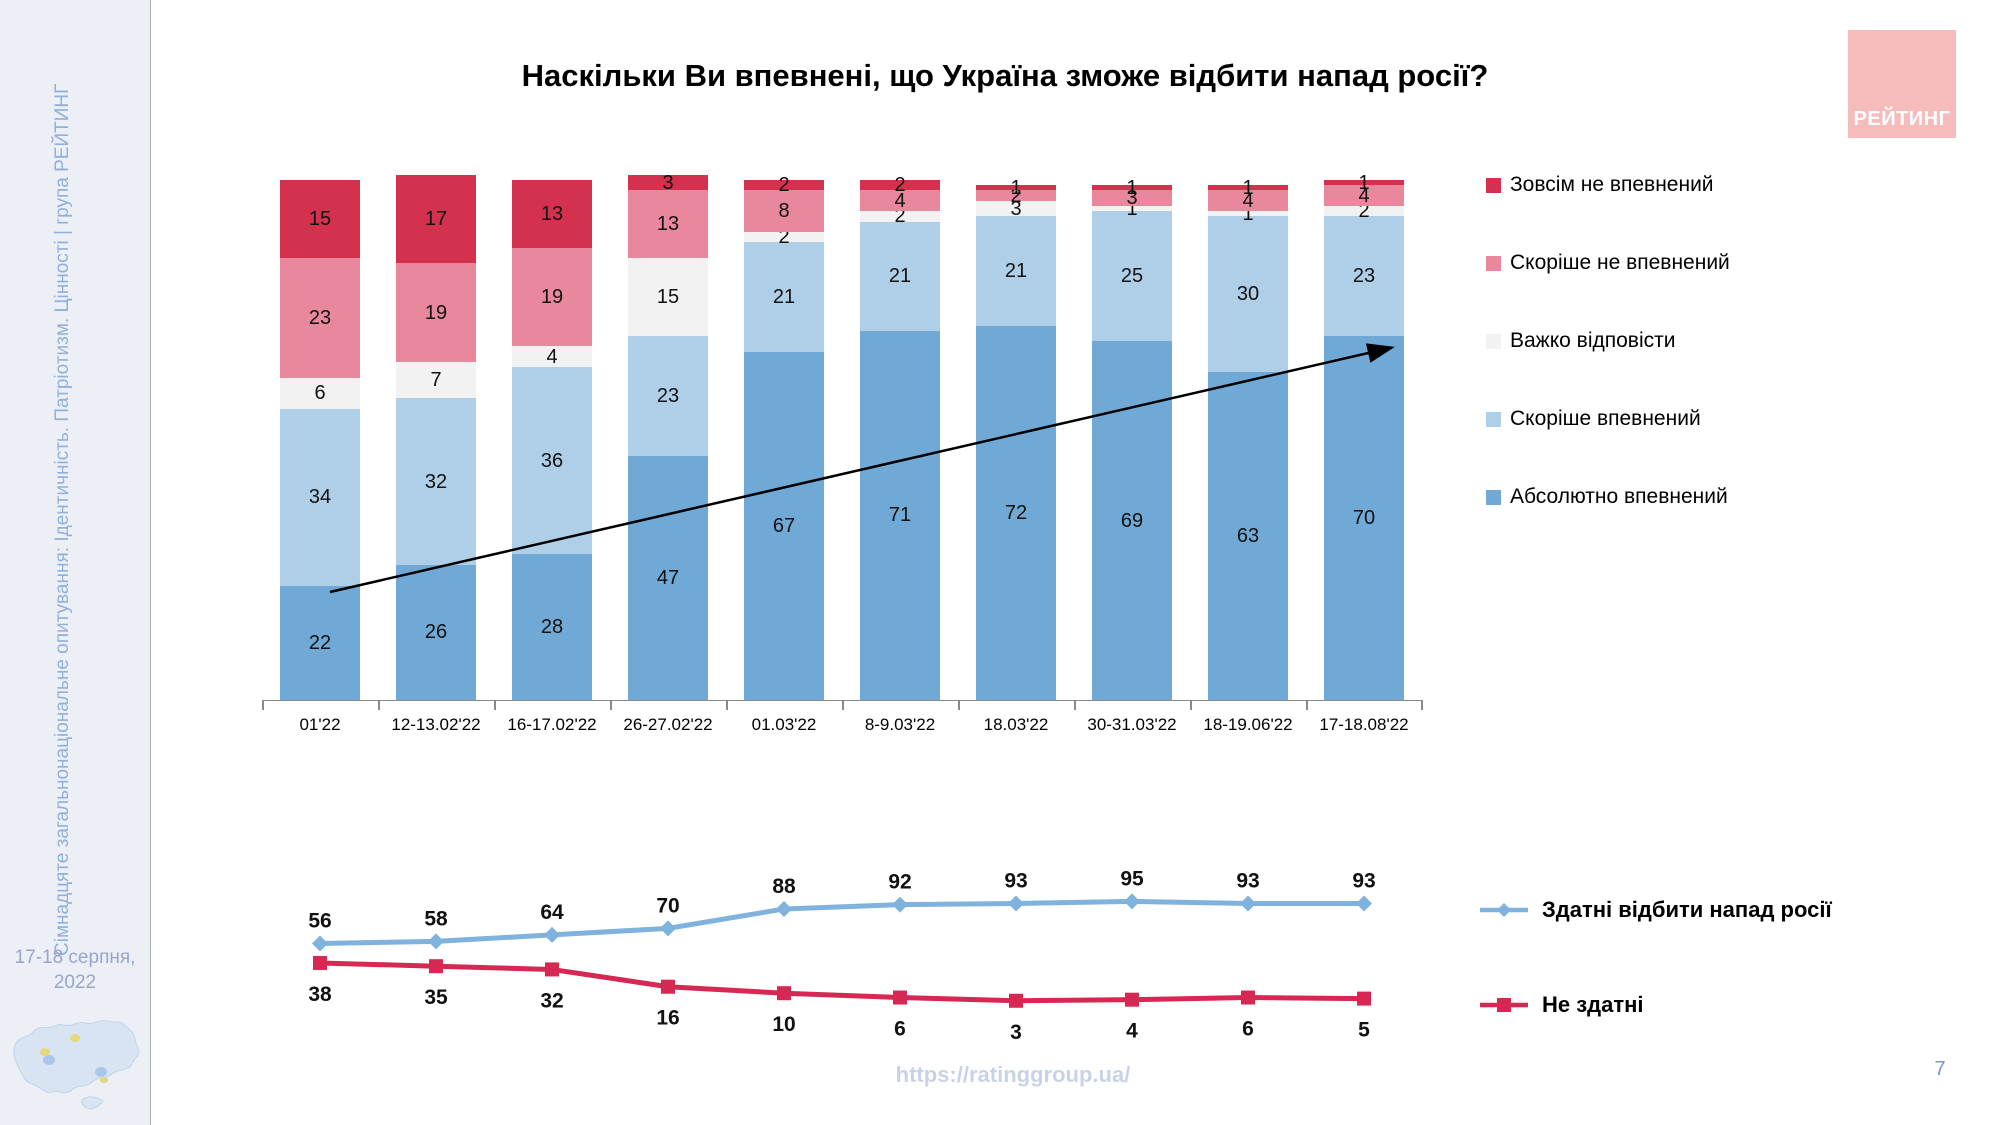 This screenshot has height=1125, width=2000. Describe the element at coordinates (436, 918) in the screenshot. I see `line-data-label: 58` at that location.